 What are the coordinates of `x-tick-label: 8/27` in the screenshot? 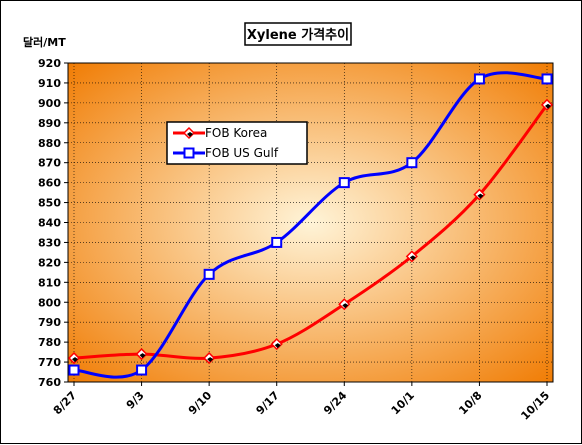 It's located at (65, 403).